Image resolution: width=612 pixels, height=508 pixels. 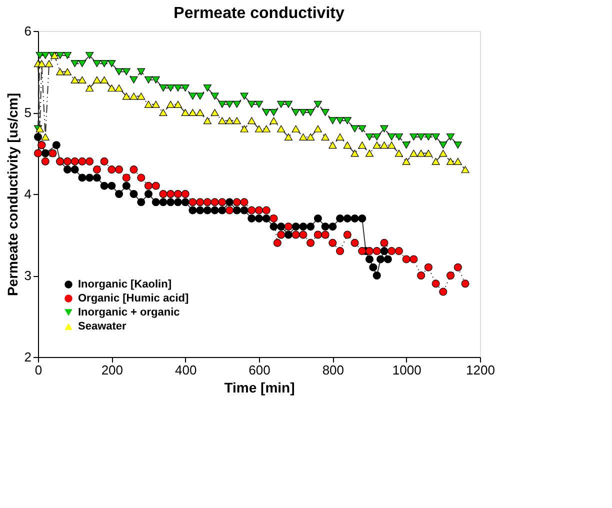 I want to click on y-axis-title: Permeate conductivity [us/cm], so click(x=12, y=194).